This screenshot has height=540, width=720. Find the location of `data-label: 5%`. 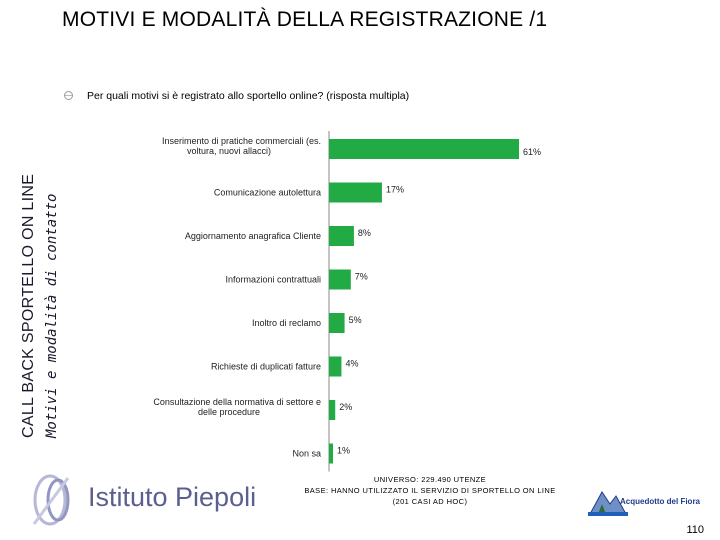

data-label: 5% is located at coordinates (355, 320).